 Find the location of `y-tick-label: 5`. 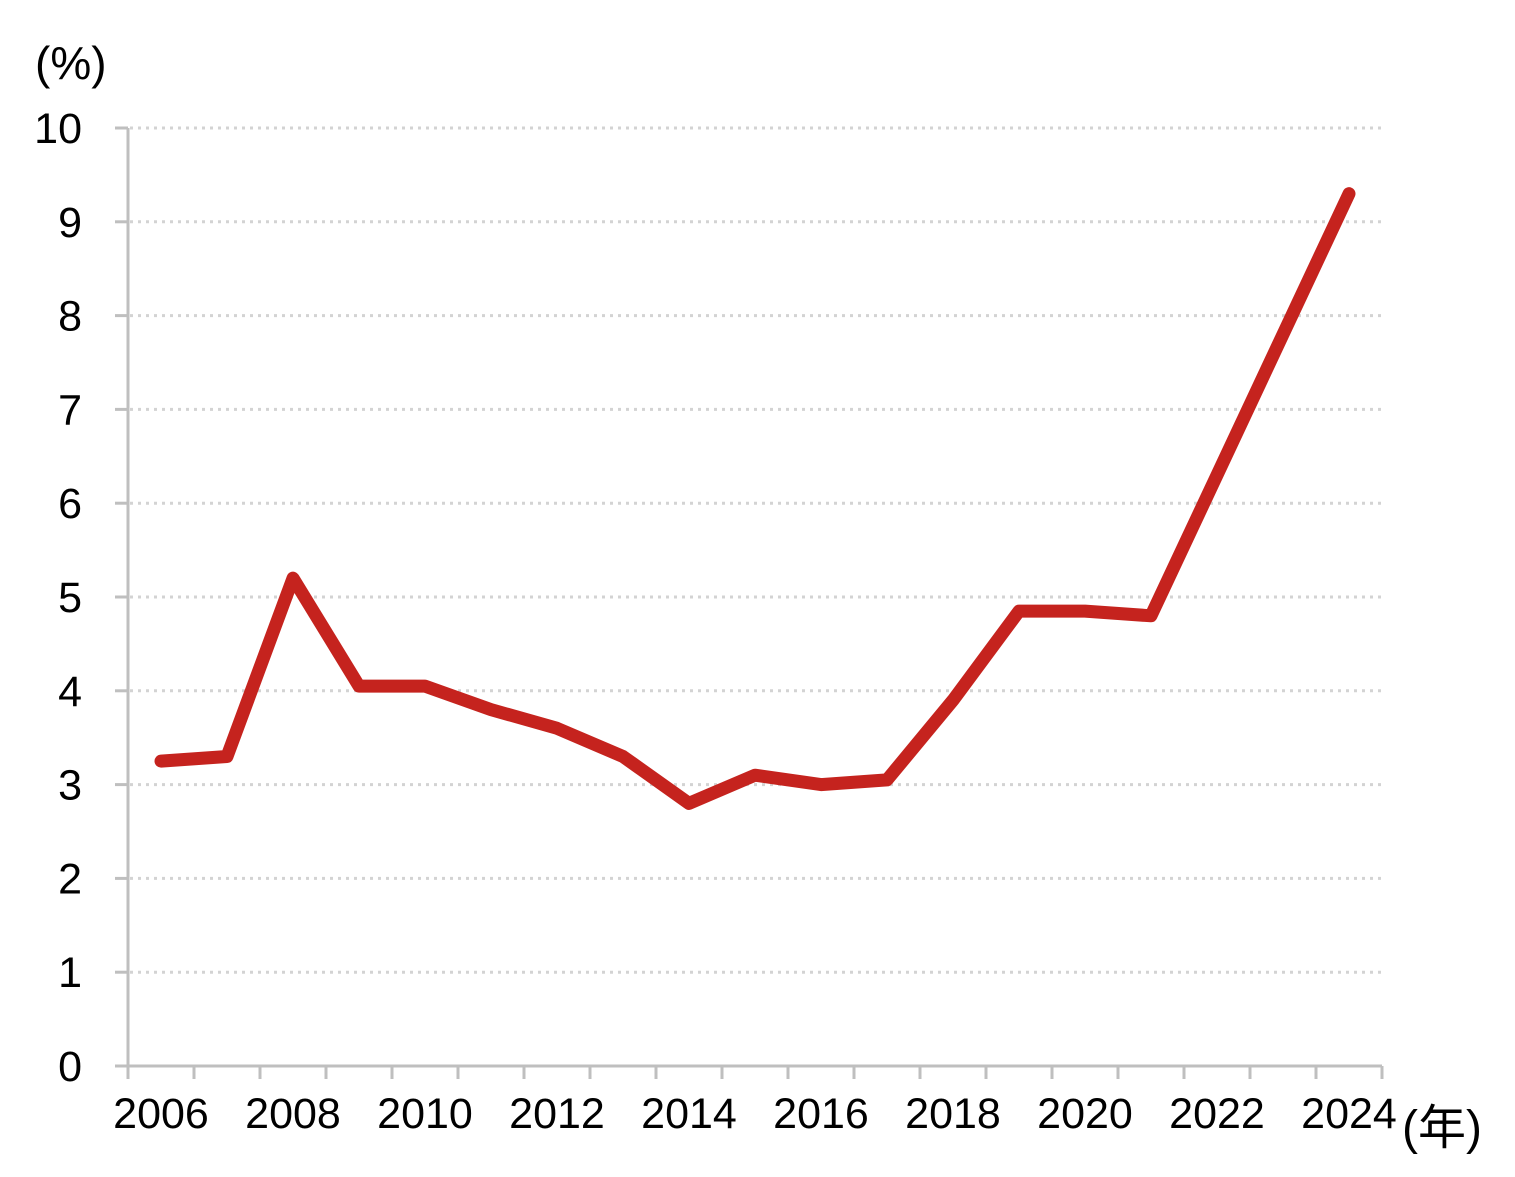

y-tick-label: 5 is located at coordinates (70, 598).